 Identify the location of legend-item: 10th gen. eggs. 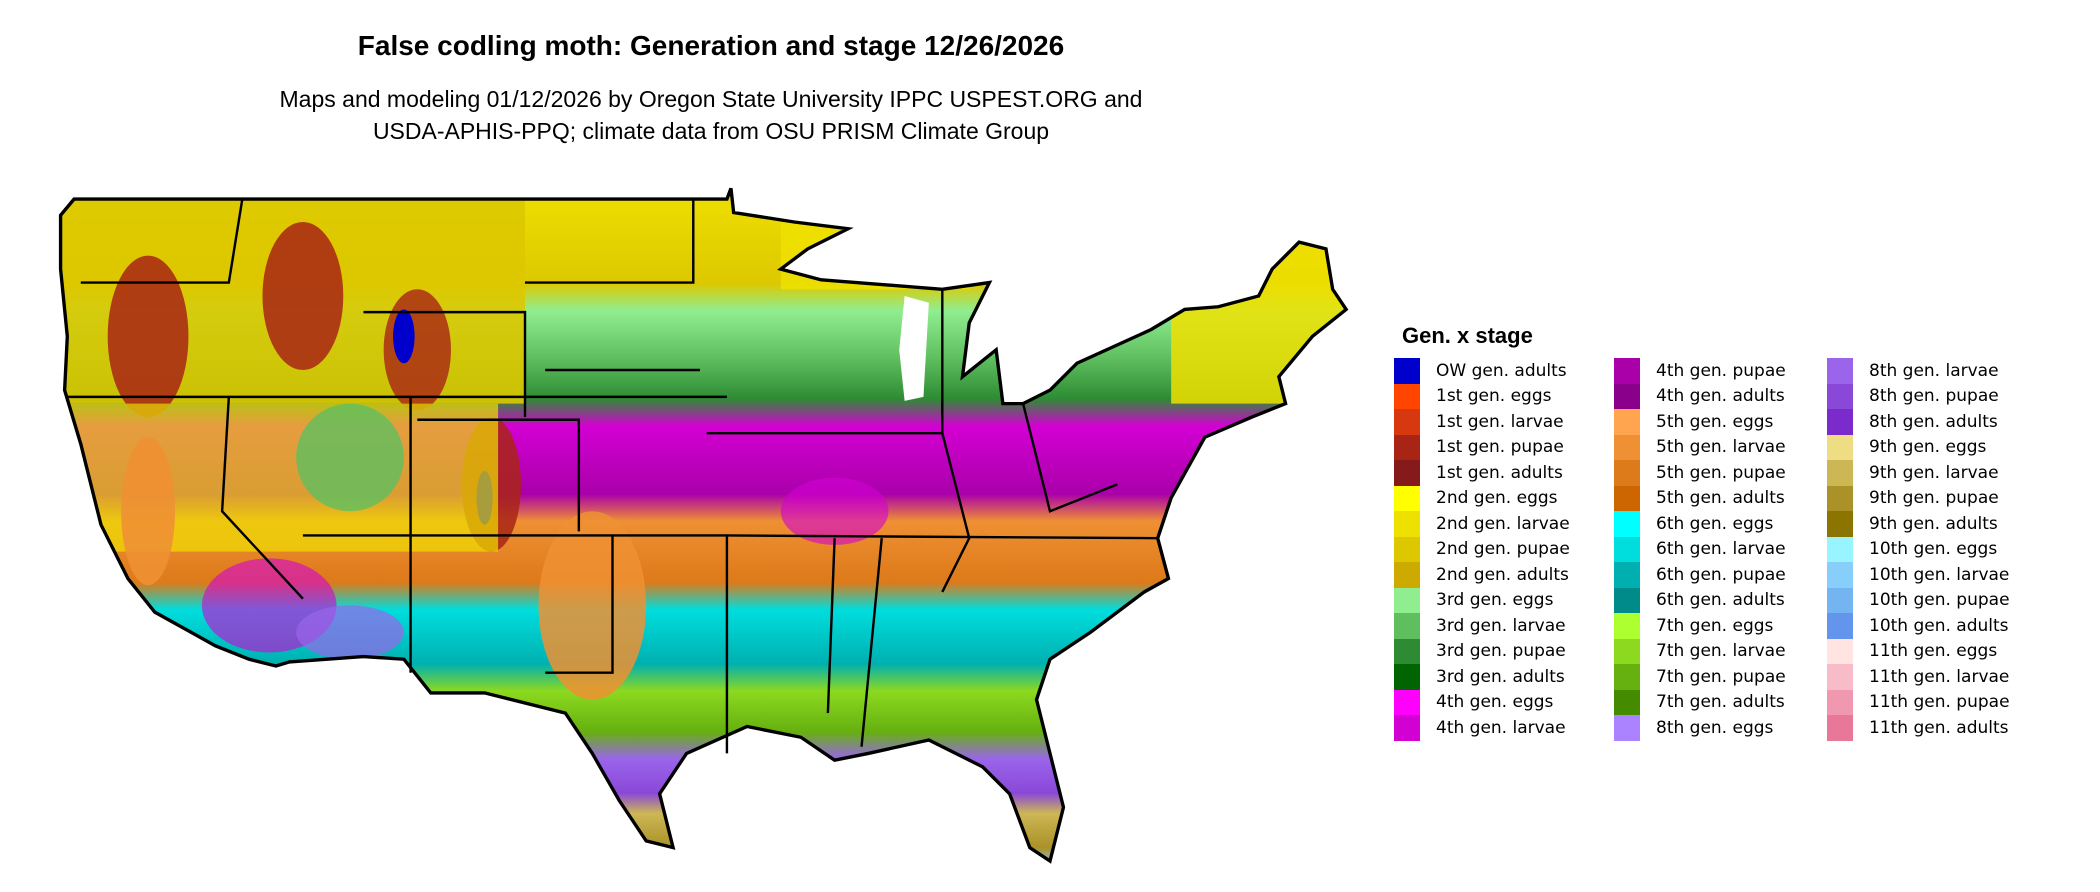
(1912, 549).